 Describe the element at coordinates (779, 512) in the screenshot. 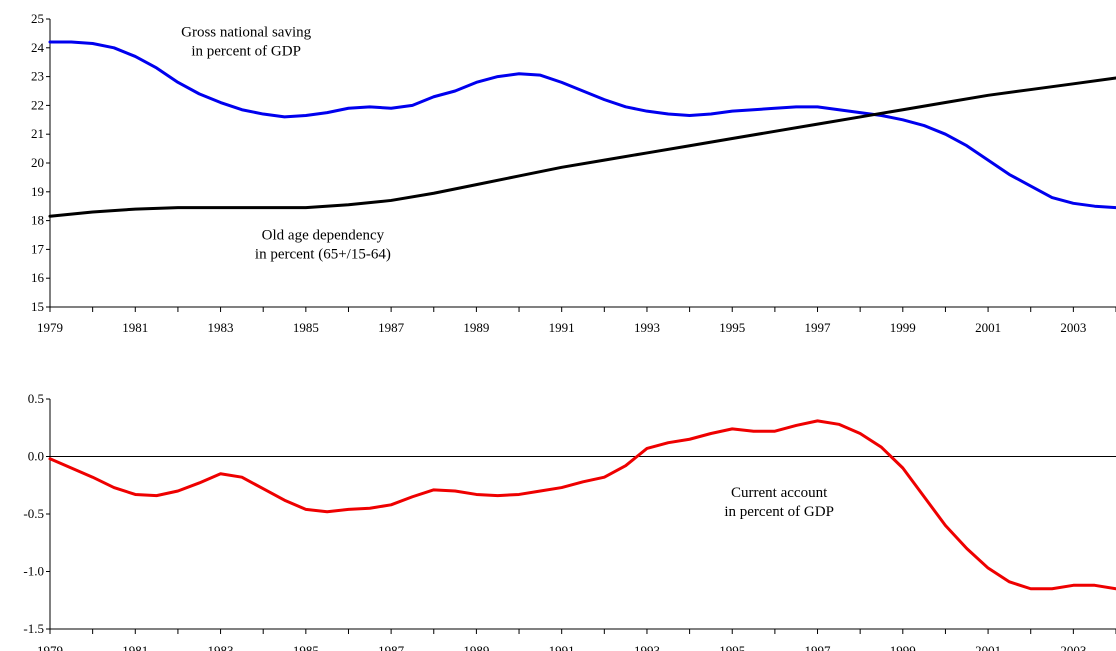

I see `series-label-current-account-in-percent-of-gdp: in percent of GDP` at that location.